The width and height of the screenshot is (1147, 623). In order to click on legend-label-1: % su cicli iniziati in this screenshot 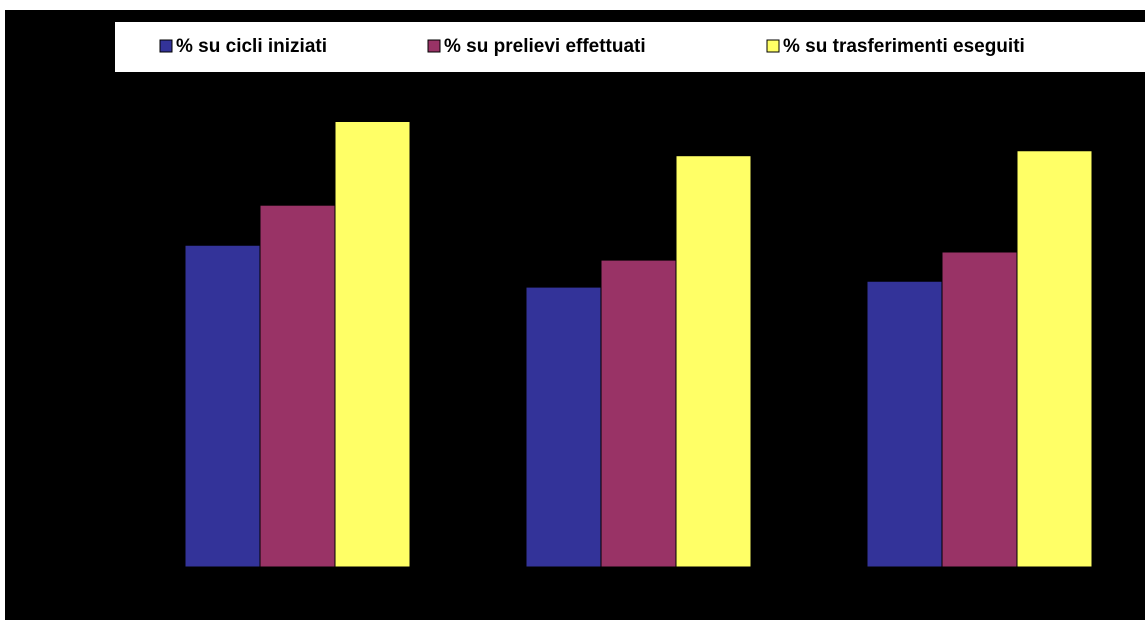, I will do `click(251, 46)`.